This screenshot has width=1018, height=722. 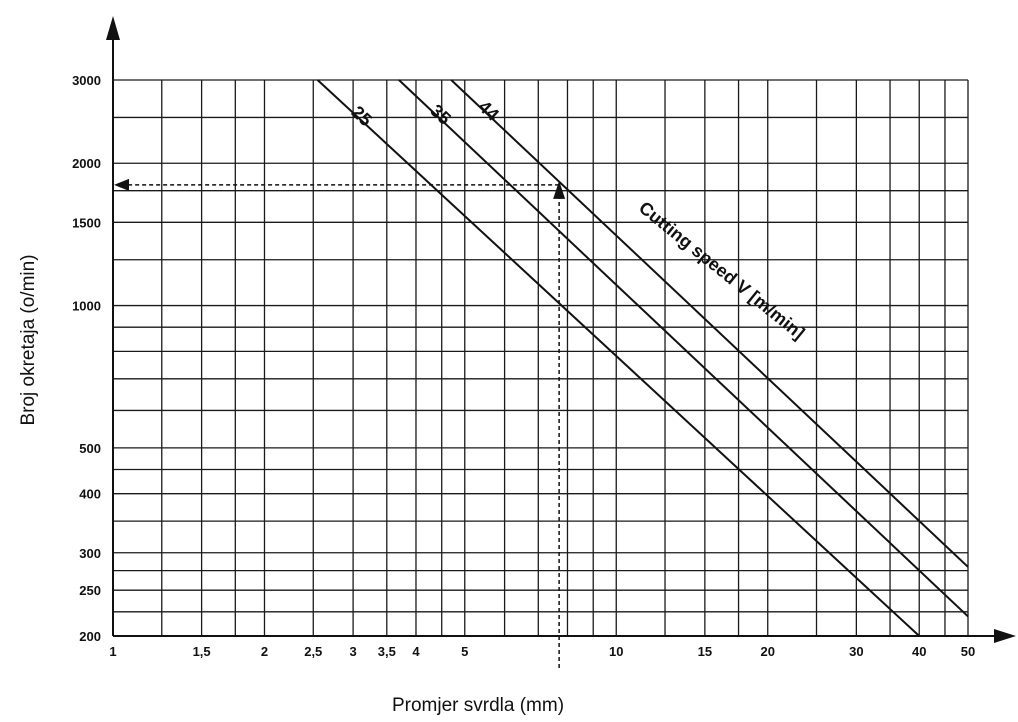 I want to click on curve-labels: 25 35 44, so click(x=425, y=113).